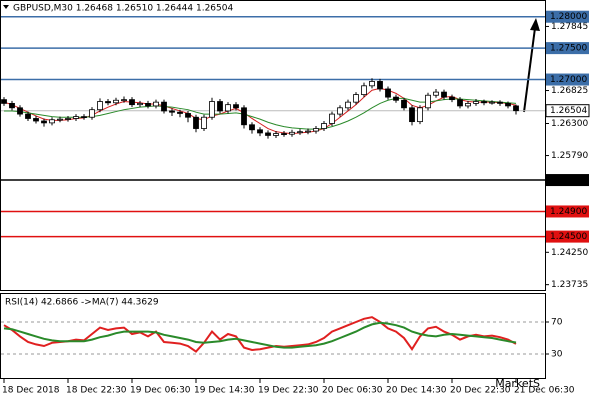  I want to click on level-label: 1.27500, so click(568, 49).